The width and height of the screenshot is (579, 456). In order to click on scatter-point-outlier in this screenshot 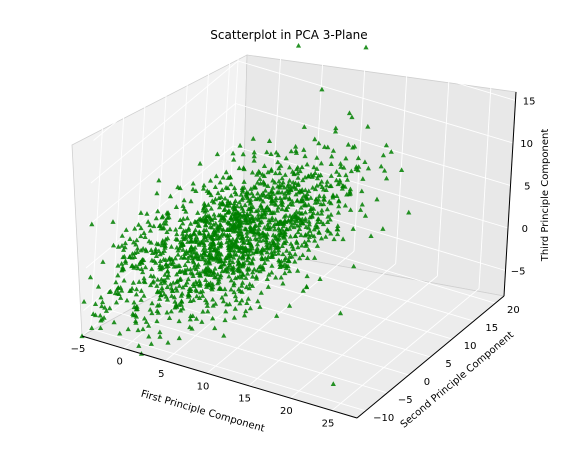, I will do `click(298, 45)`.